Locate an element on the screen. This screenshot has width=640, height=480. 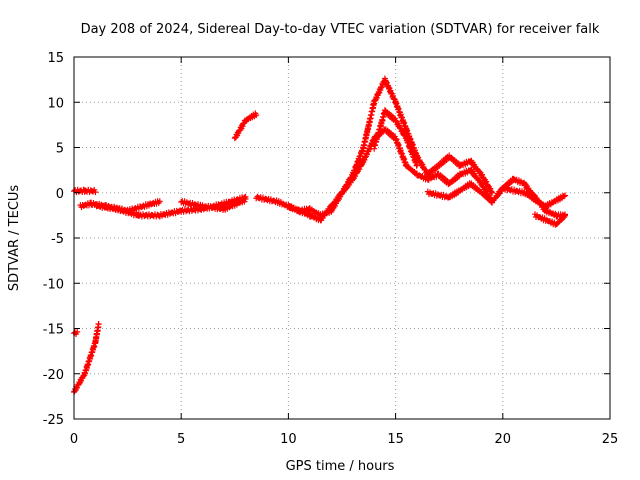
x-tick-label: 25 is located at coordinates (610, 439).